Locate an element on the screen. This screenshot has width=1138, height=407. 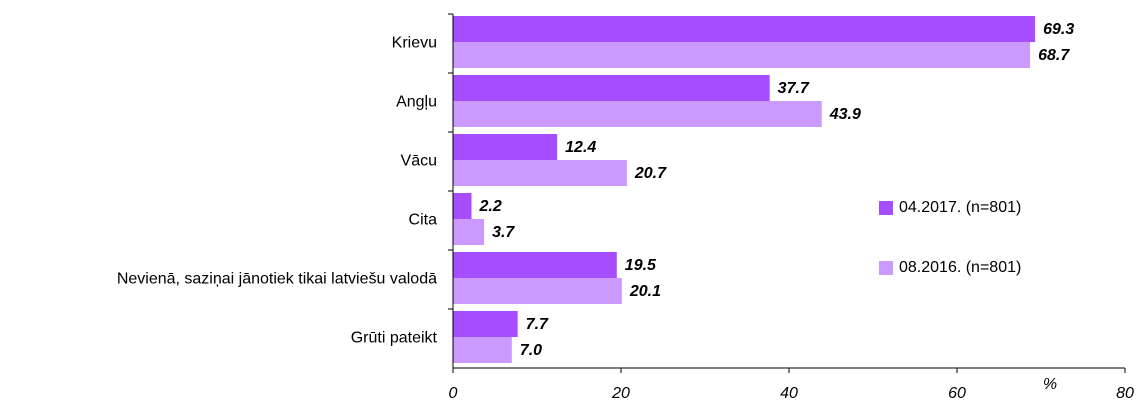
legend-label: 04.2017. (n=801) is located at coordinates (960, 207).